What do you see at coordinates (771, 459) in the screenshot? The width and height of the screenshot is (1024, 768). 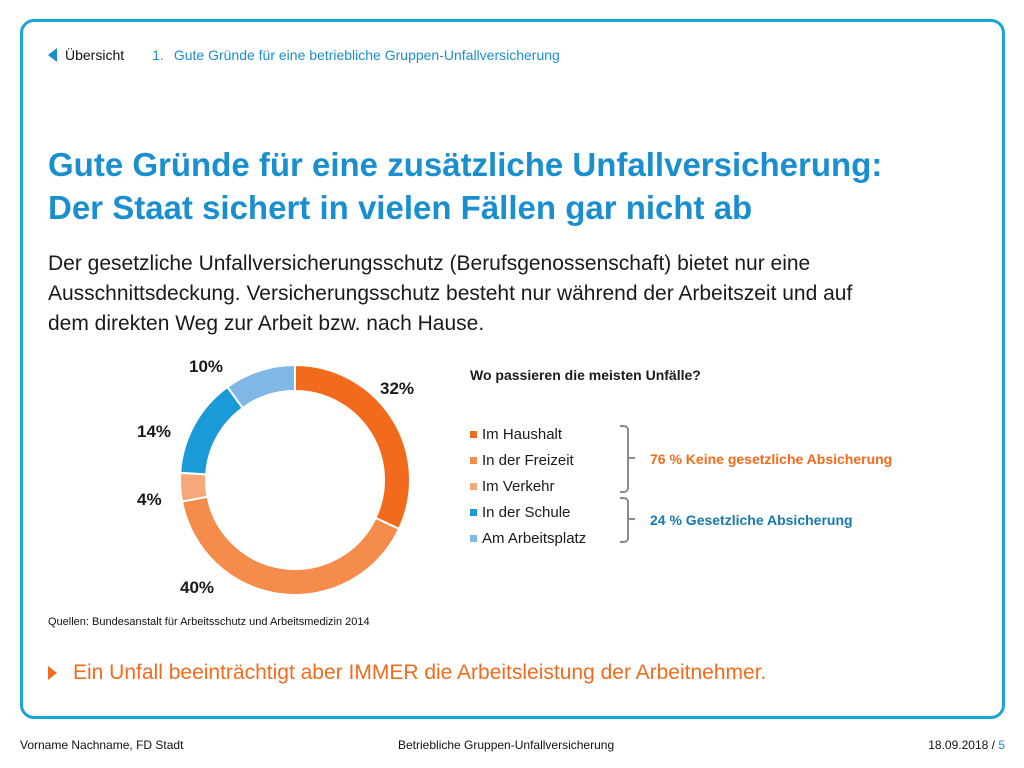 I see `group-label-no-coverage: 76 % Keine gesetzliche Absicherung` at bounding box center [771, 459].